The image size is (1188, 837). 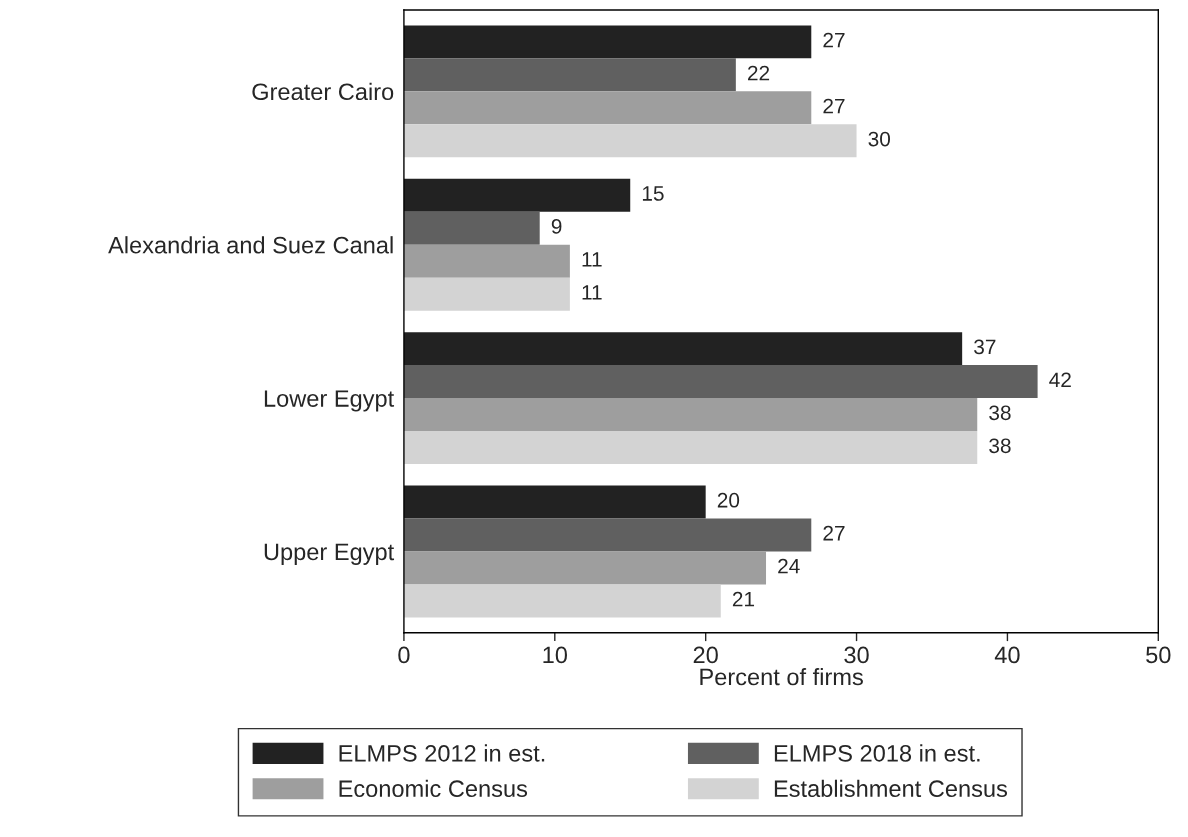 What do you see at coordinates (404, 655) in the screenshot?
I see `x-tick-label: 0` at bounding box center [404, 655].